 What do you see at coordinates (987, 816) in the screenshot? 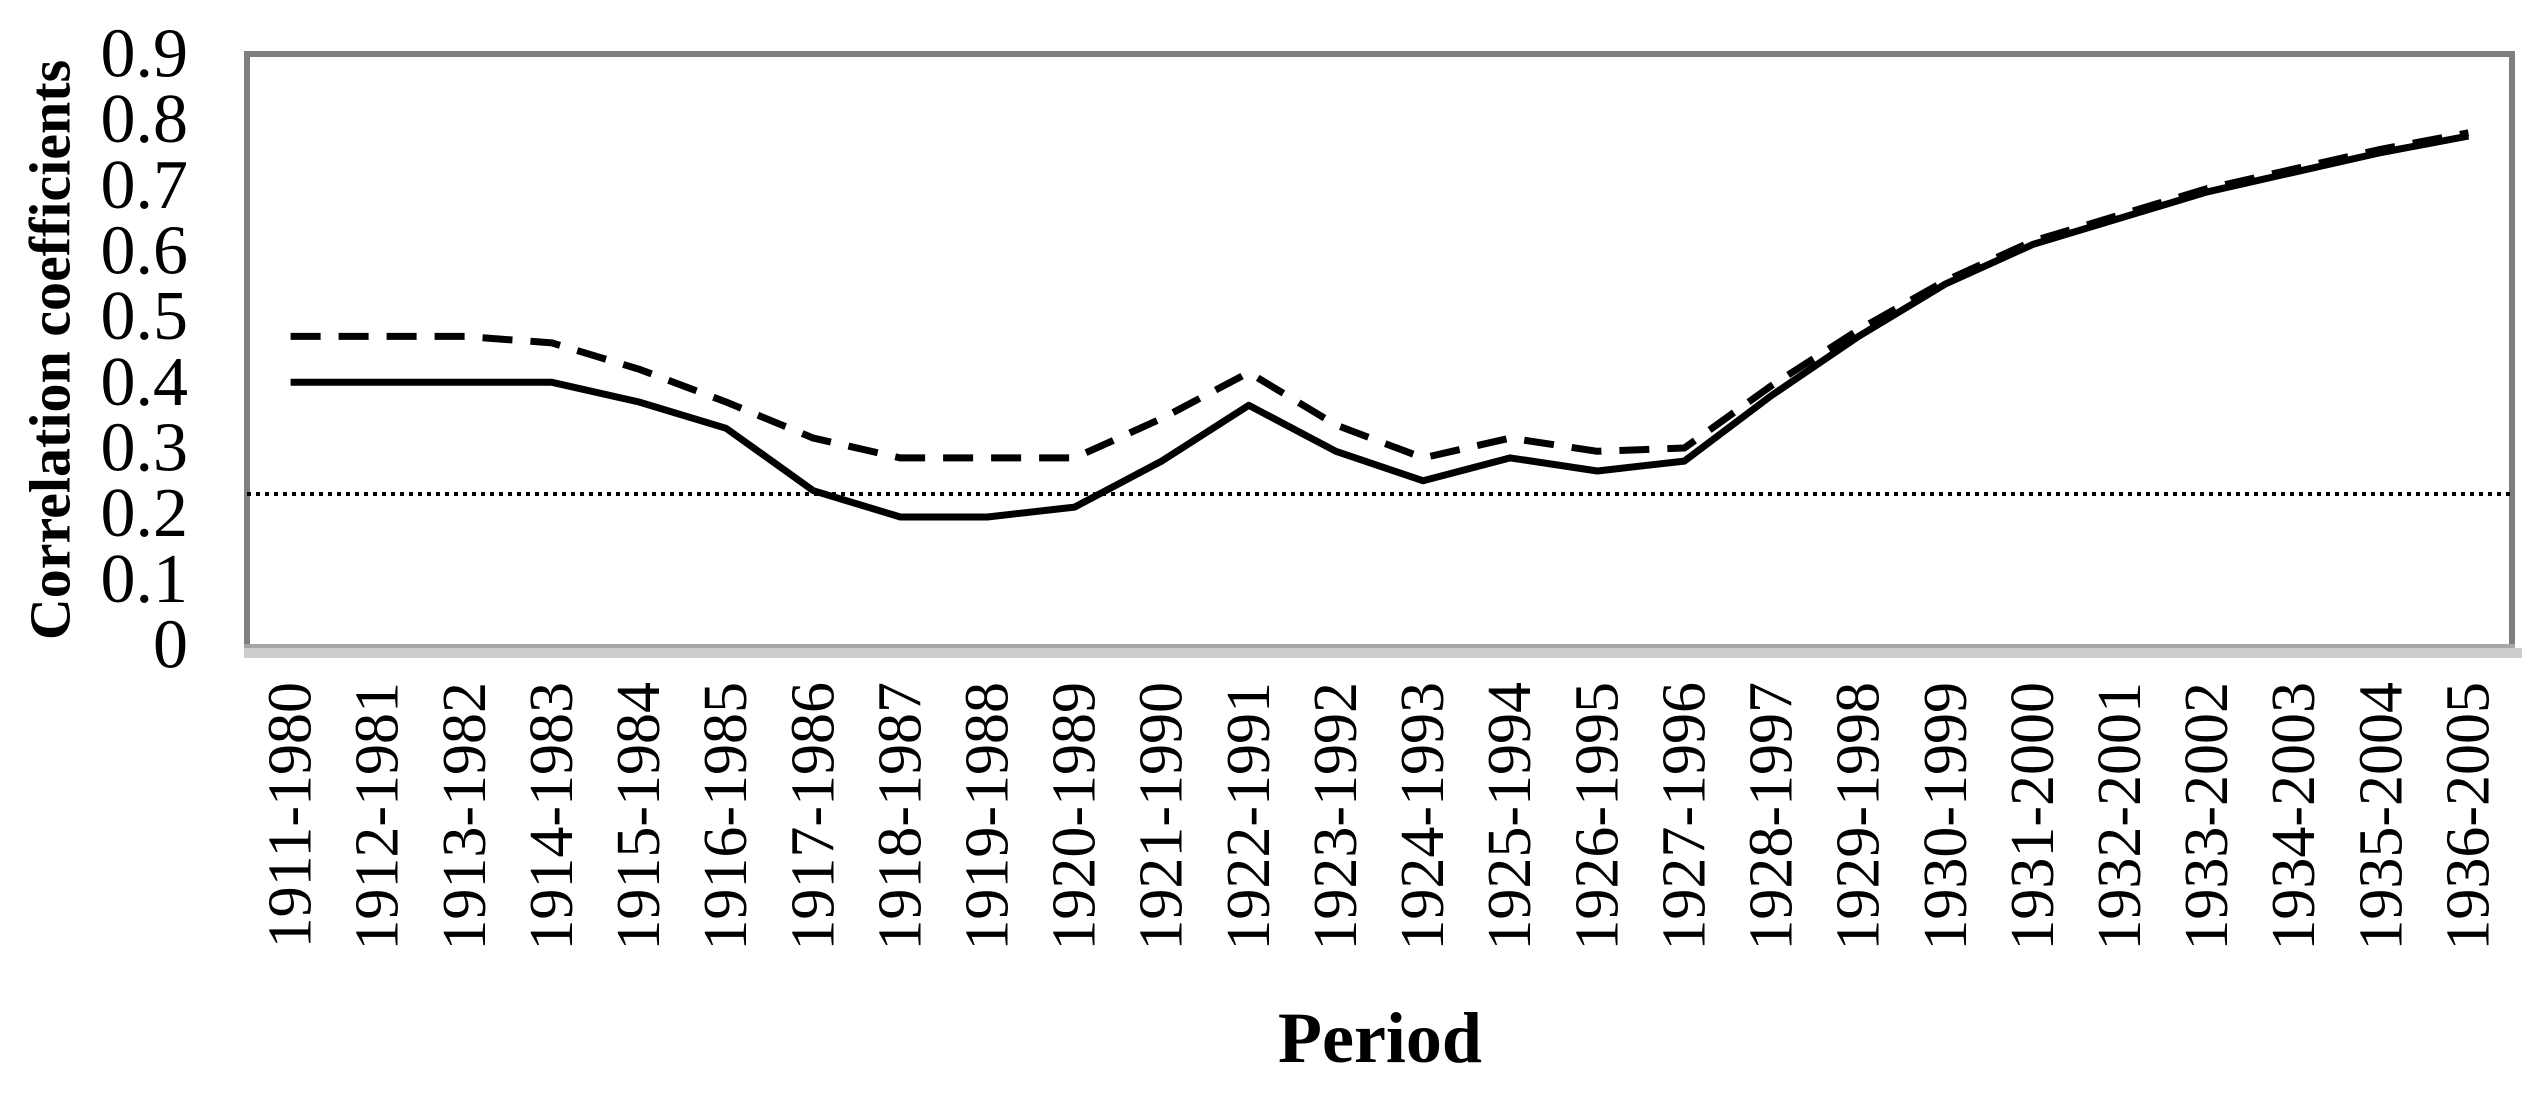
I see `x-tick-label-1919-1988: 1919-1988` at bounding box center [987, 816].